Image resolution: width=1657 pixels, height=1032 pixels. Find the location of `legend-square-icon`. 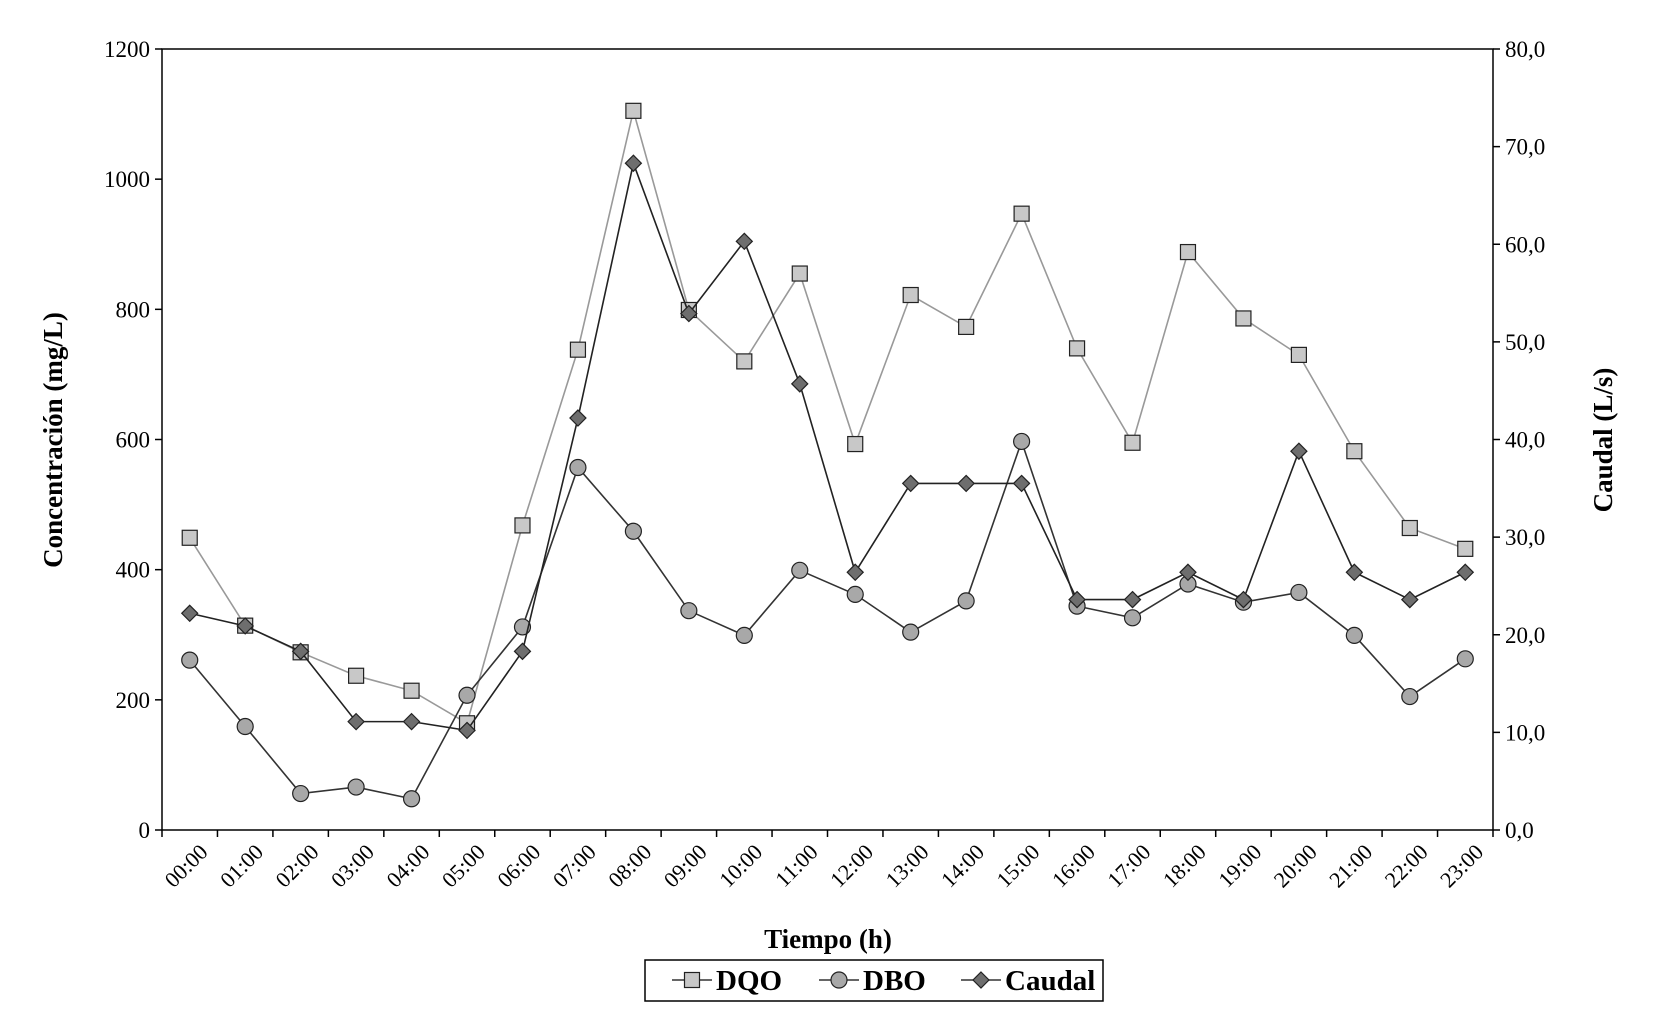

legend-square-icon is located at coordinates (692, 980).